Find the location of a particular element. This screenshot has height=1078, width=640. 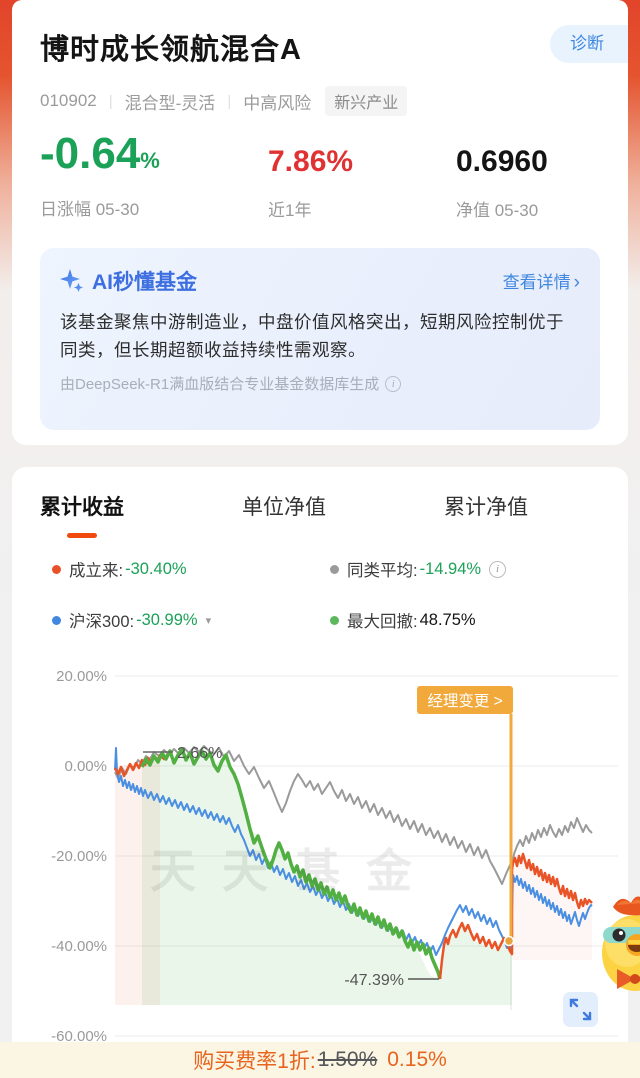

svg-text: 20.00% is located at coordinates (81, 676).